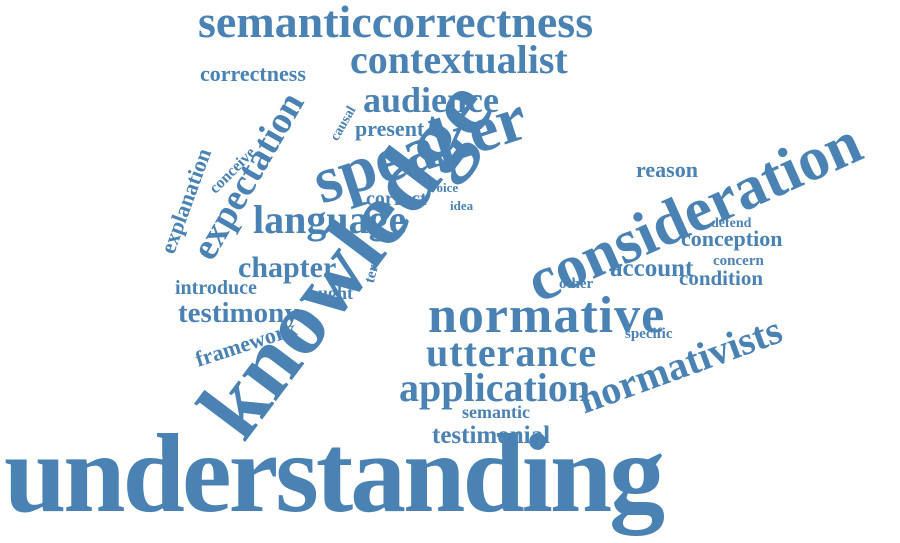 This screenshot has width=900, height=543. I want to click on word-chapter: chapter, so click(287, 267).